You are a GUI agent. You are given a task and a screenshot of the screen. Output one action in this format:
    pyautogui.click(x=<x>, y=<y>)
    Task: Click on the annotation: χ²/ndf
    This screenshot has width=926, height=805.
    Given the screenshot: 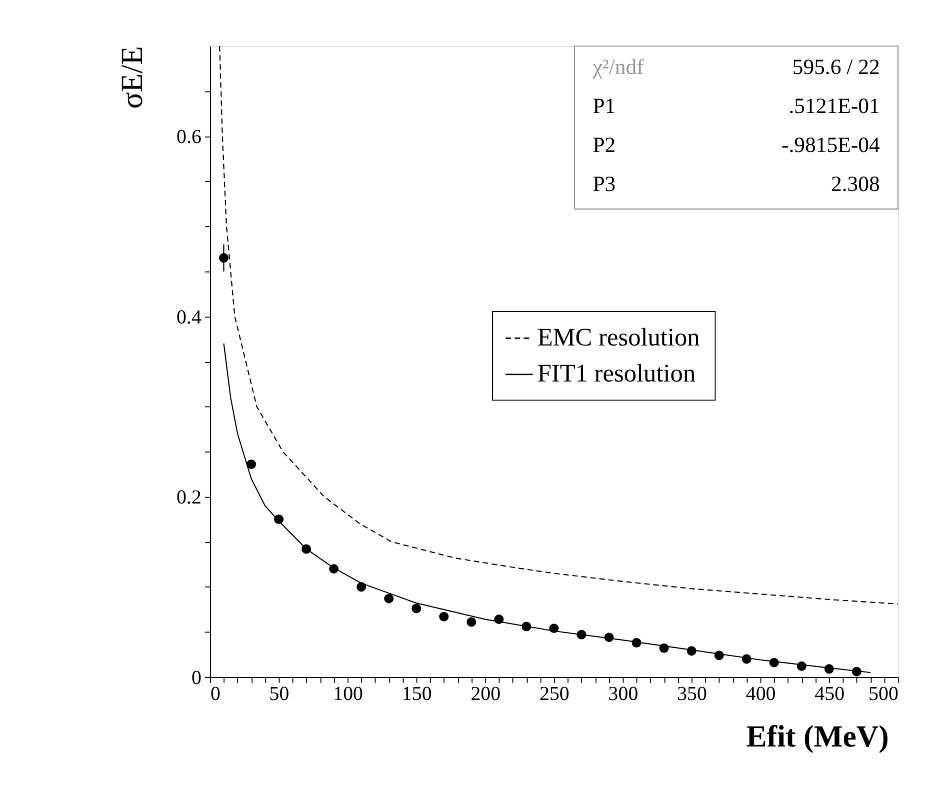 What is the action you would take?
    pyautogui.click(x=618, y=67)
    